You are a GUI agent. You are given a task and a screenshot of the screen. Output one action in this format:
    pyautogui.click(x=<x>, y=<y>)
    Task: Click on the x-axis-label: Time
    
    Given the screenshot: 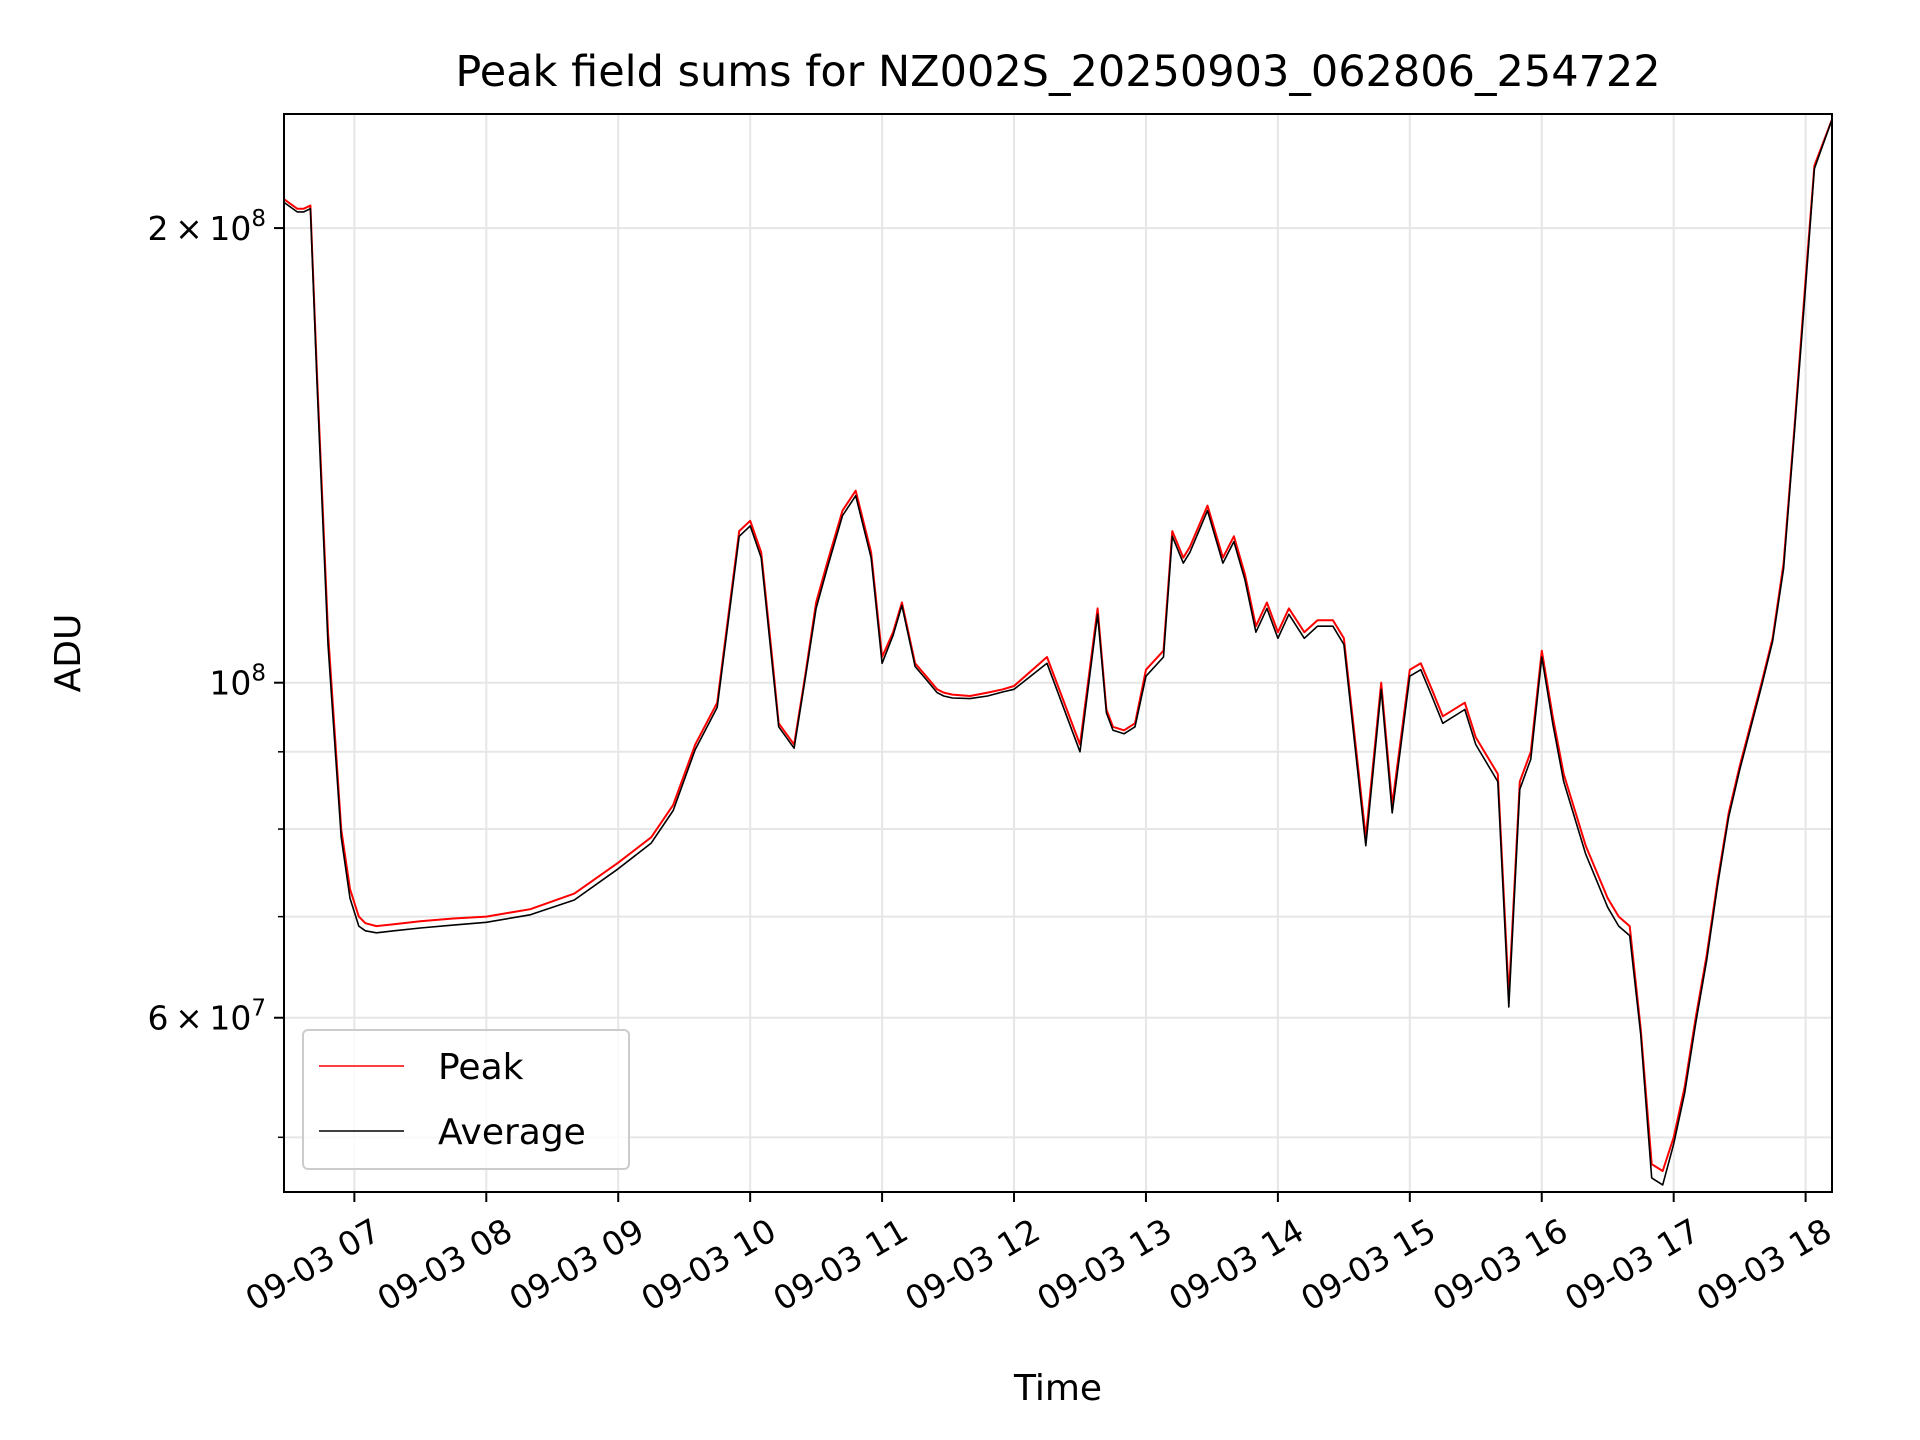 What is the action you would take?
    pyautogui.click(x=1057, y=1388)
    